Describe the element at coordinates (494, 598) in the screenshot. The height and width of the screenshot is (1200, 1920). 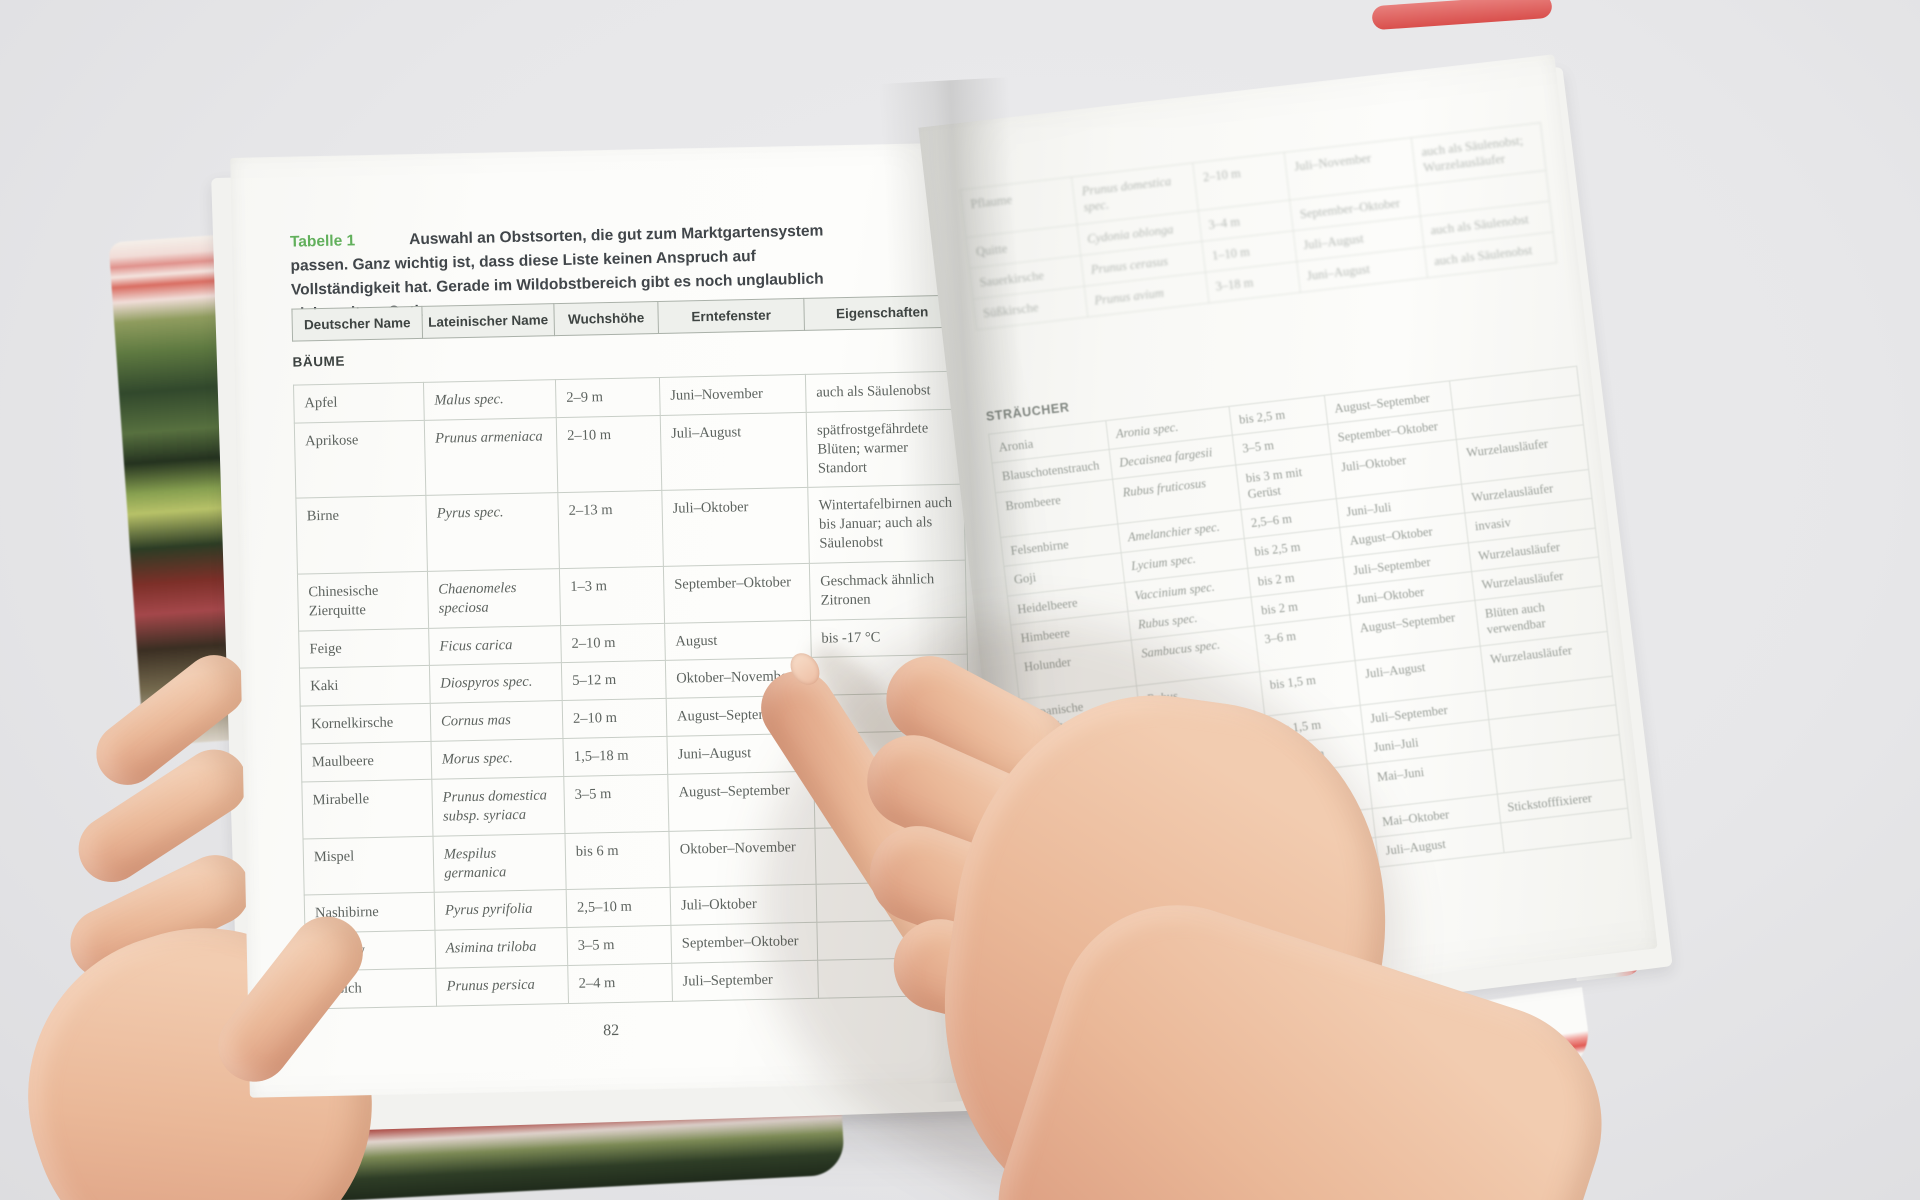
I see `table-cell-lat: Chaenomeles speciosa` at that location.